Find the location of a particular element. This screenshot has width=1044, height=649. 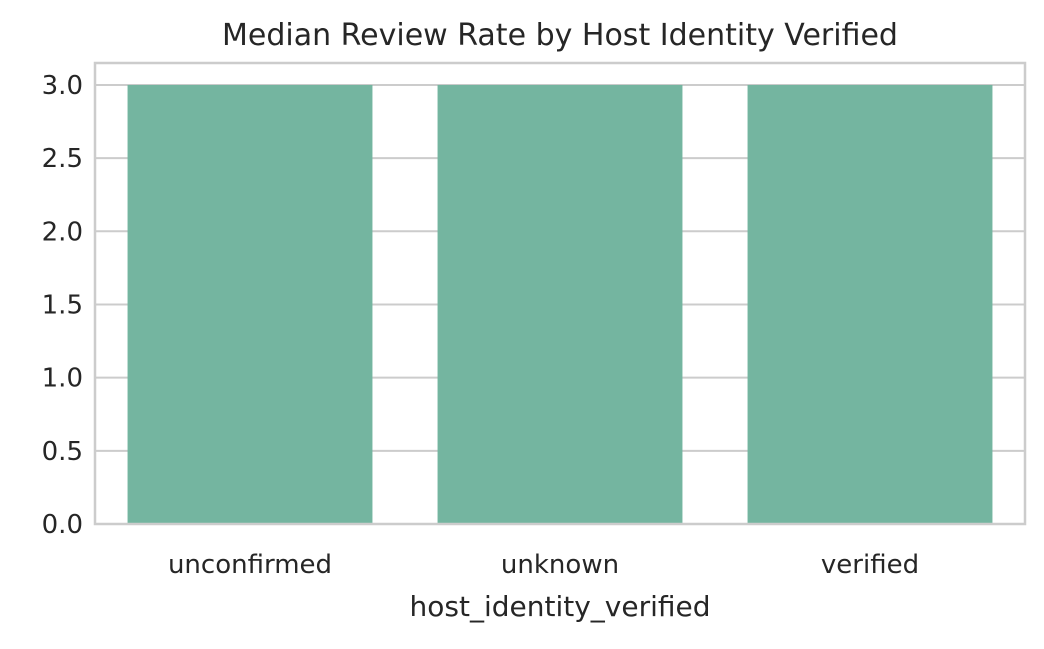

y-tick-label: 2.5 is located at coordinates (62, 159).